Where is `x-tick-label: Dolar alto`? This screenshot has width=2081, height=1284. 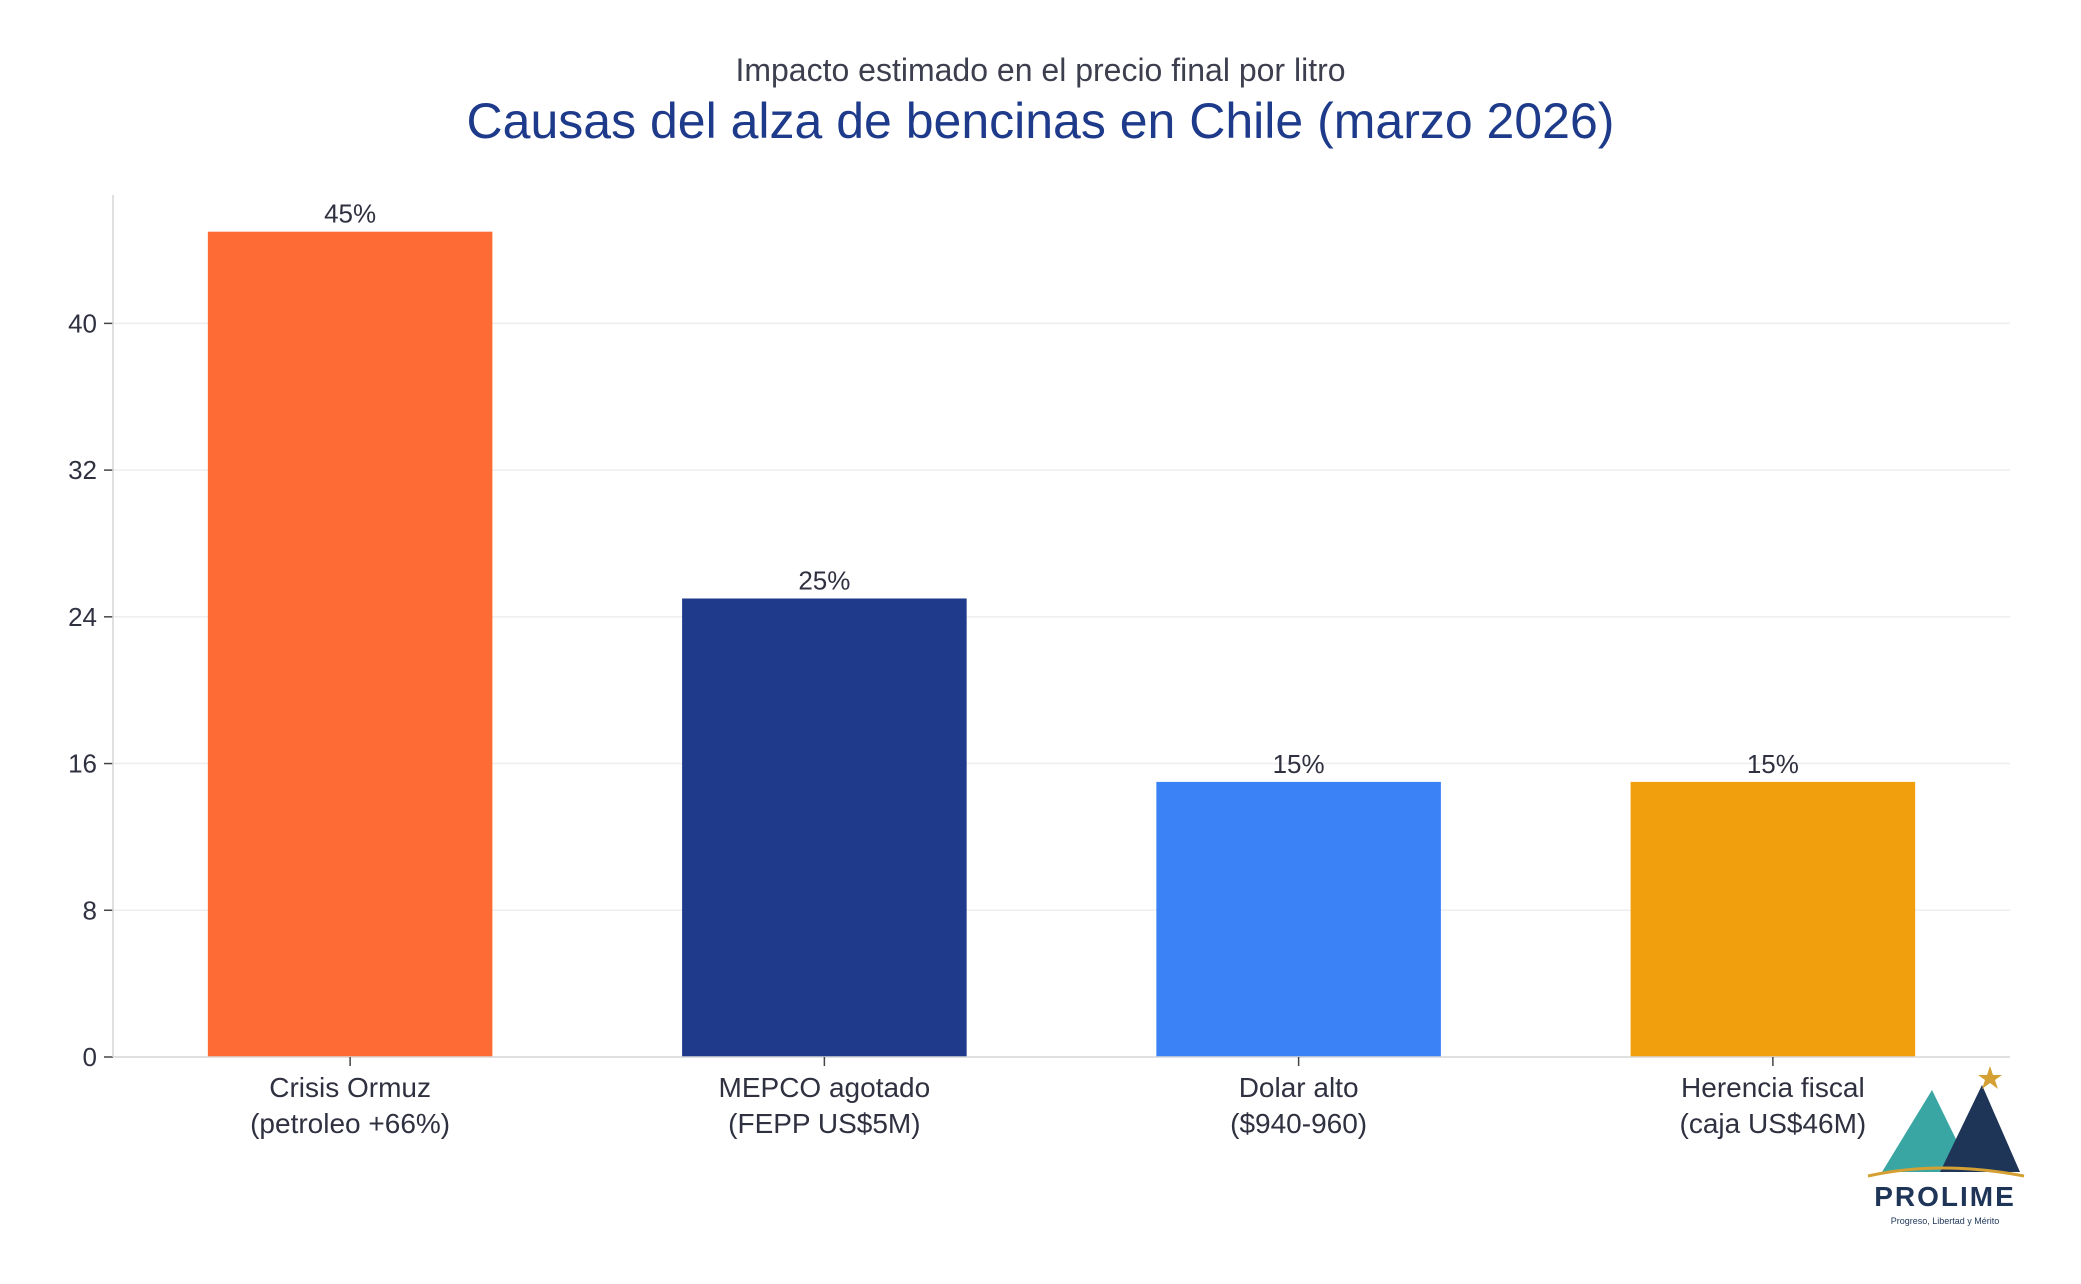
x-tick-label: Dolar alto is located at coordinates (1299, 1087).